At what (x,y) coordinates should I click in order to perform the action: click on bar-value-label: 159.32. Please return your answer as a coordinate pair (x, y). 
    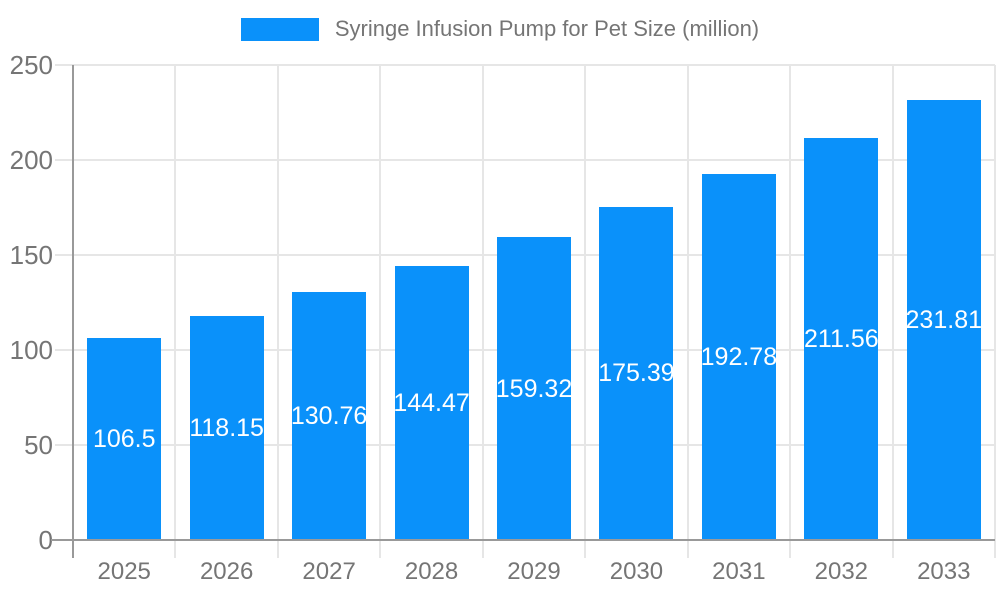
    Looking at the image, I should click on (534, 388).